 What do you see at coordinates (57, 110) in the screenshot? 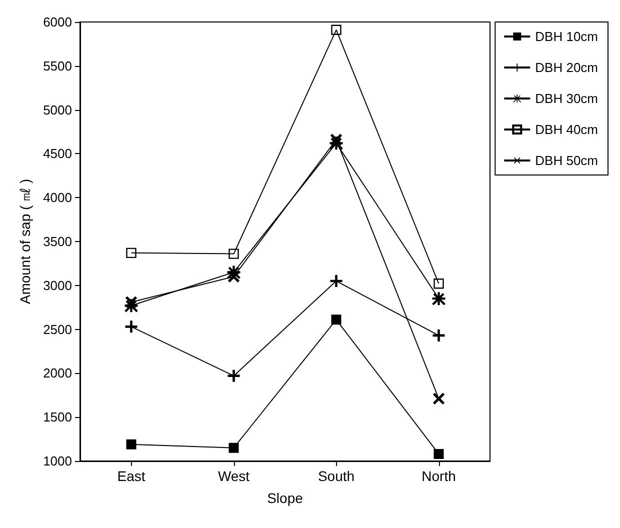
I see `y-tick-label: 5000` at bounding box center [57, 110].